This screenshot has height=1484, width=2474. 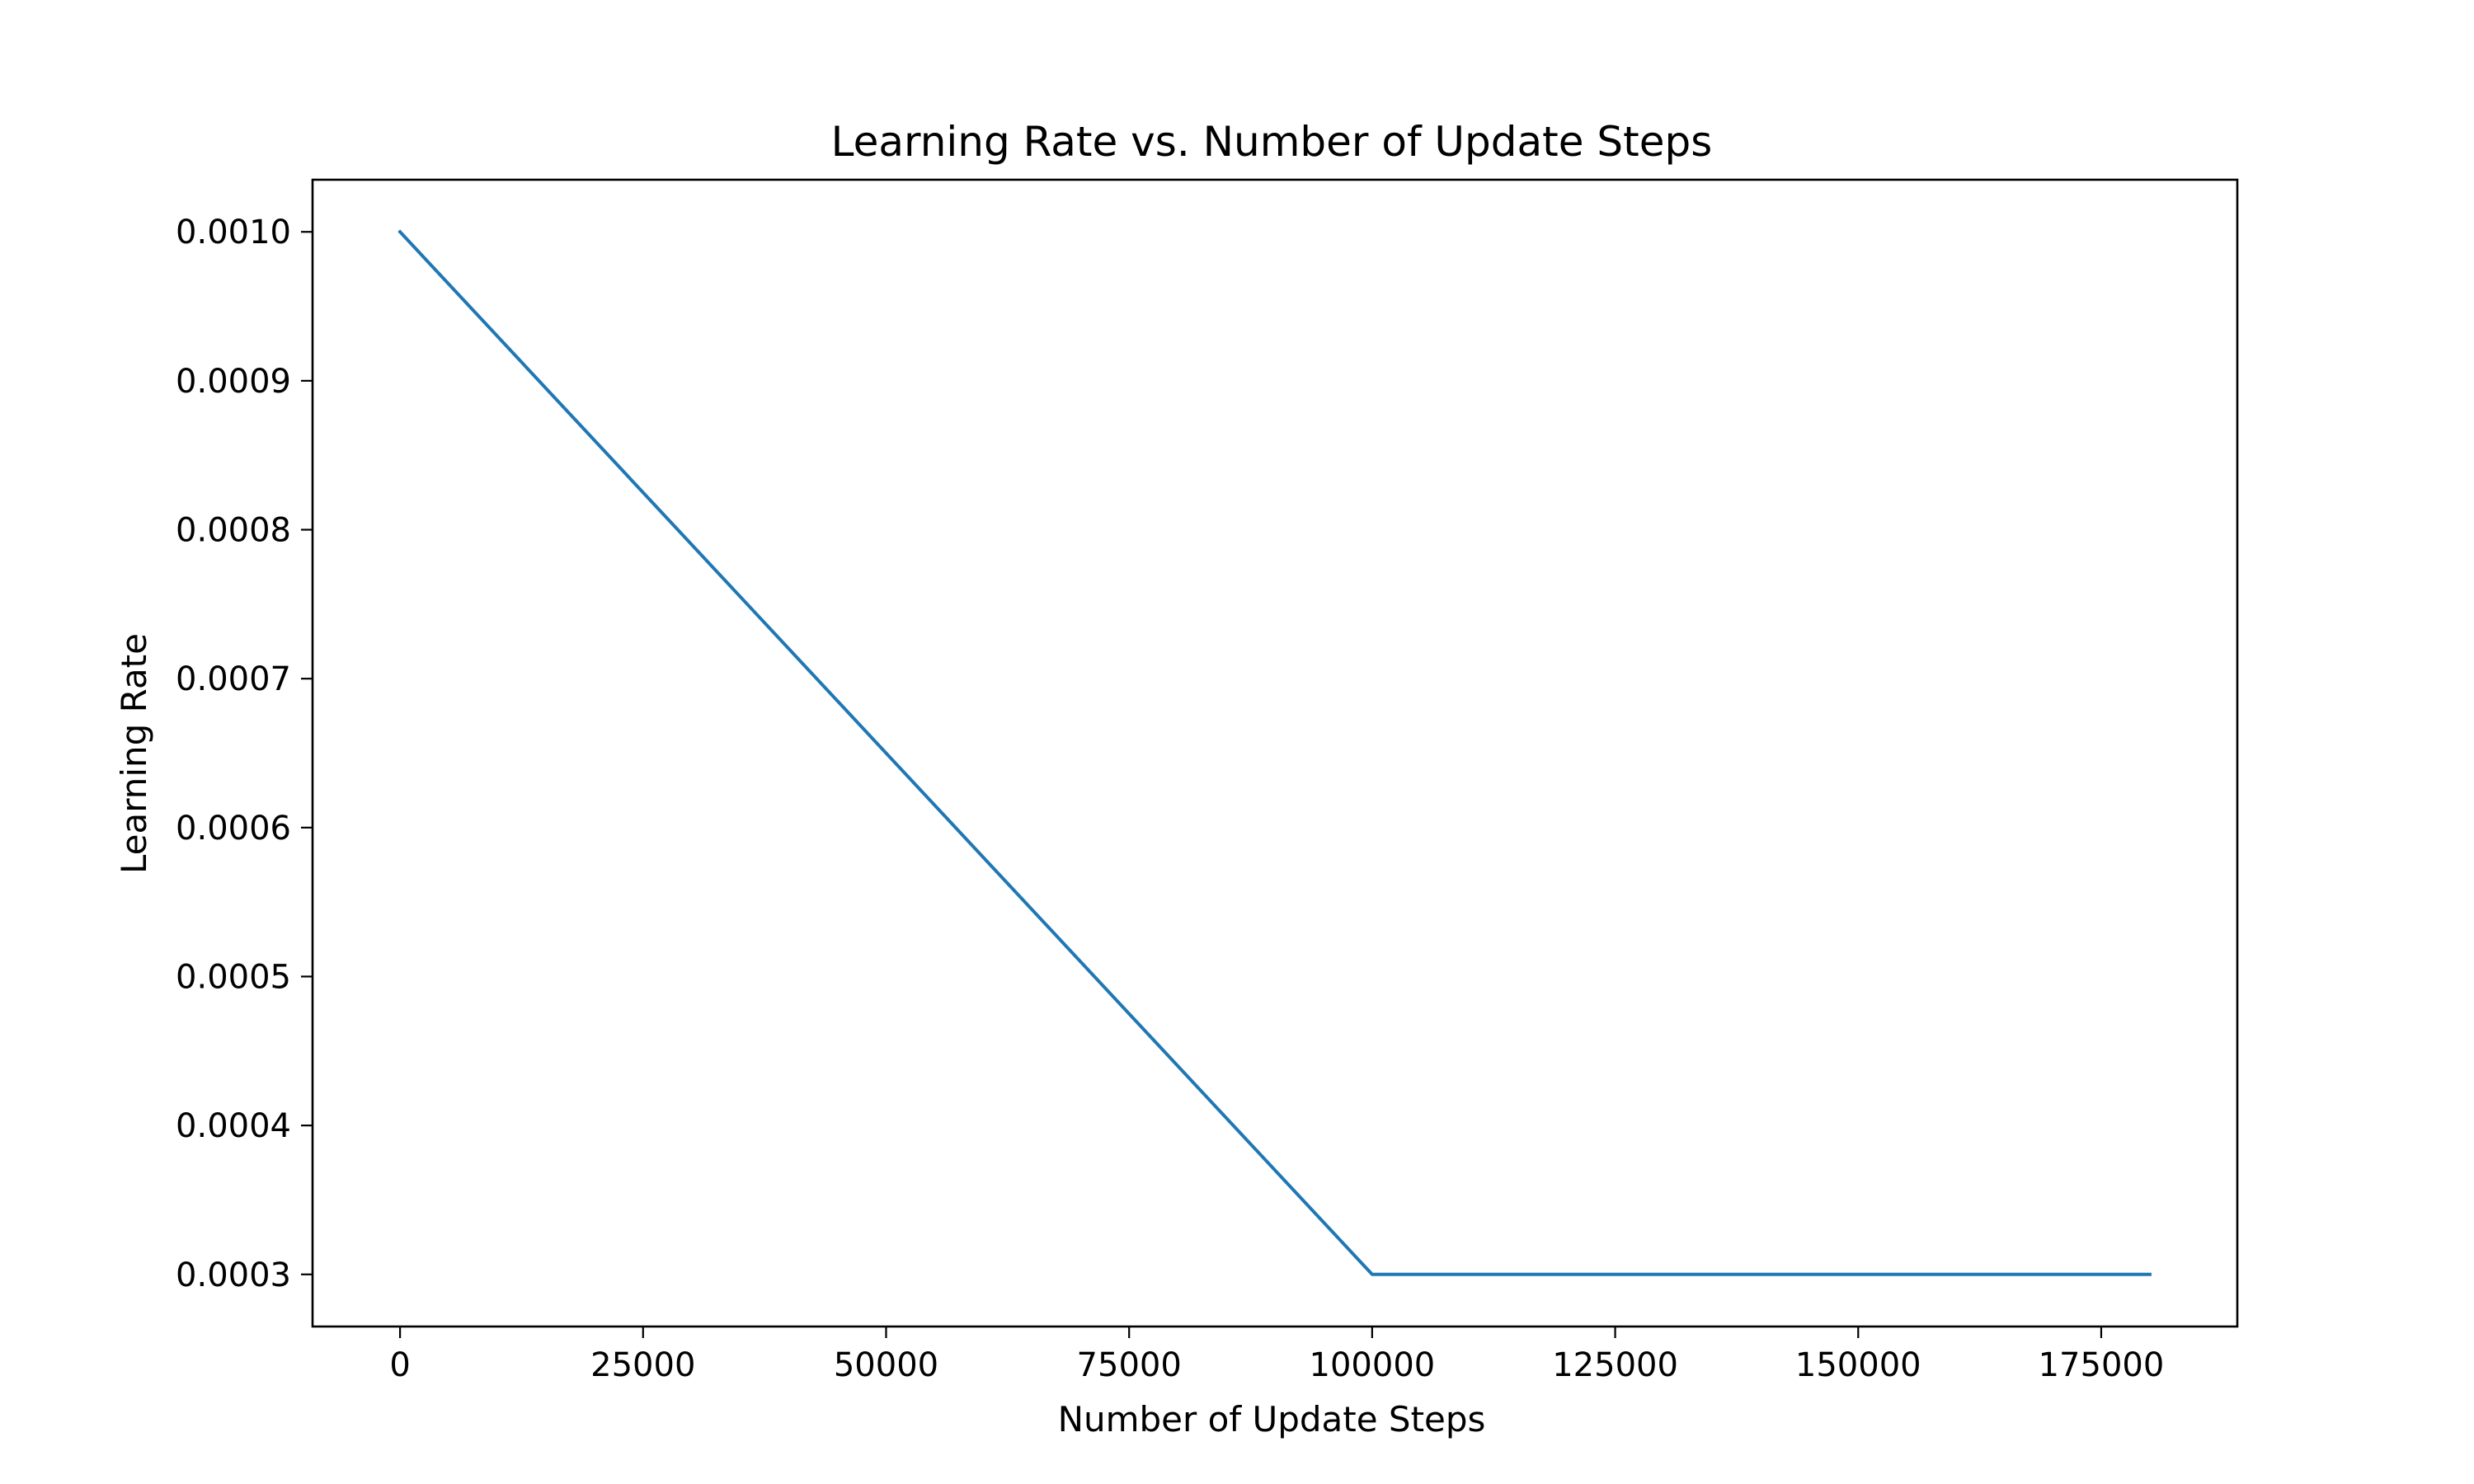 I want to click on x-tick-label: 0, so click(x=399, y=1365).